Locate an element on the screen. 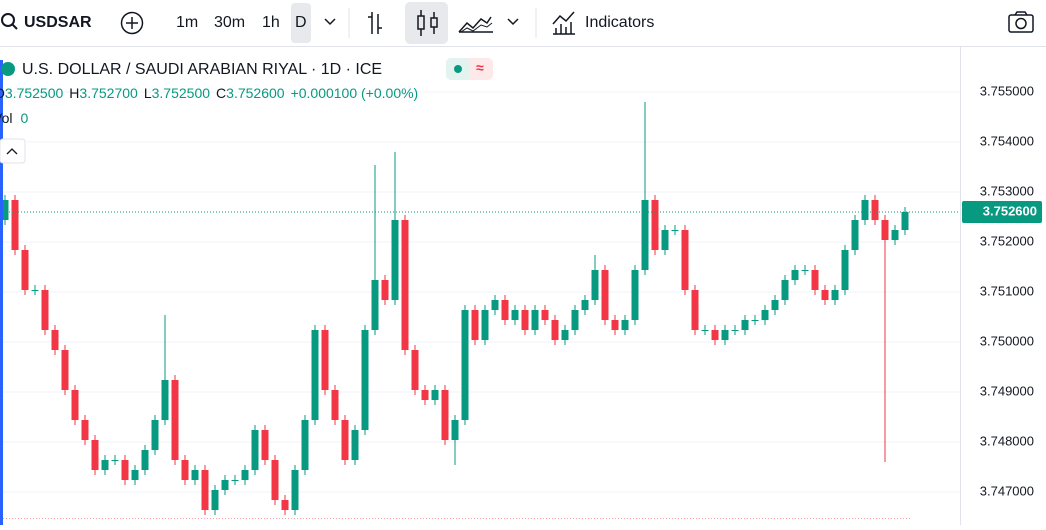 Image resolution: width=1046 pixels, height=530 pixels. screenshot-icon is located at coordinates (1021, 22).